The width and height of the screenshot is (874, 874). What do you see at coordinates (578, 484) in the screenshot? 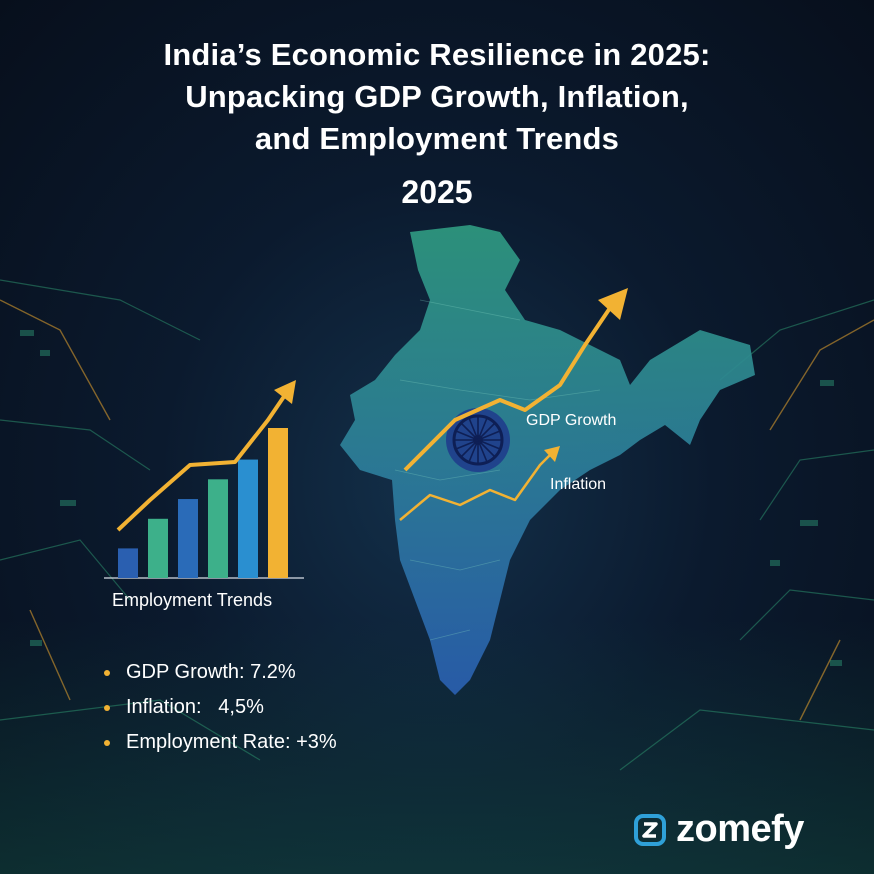
I see `inflation-map-label: Inflation` at bounding box center [578, 484].